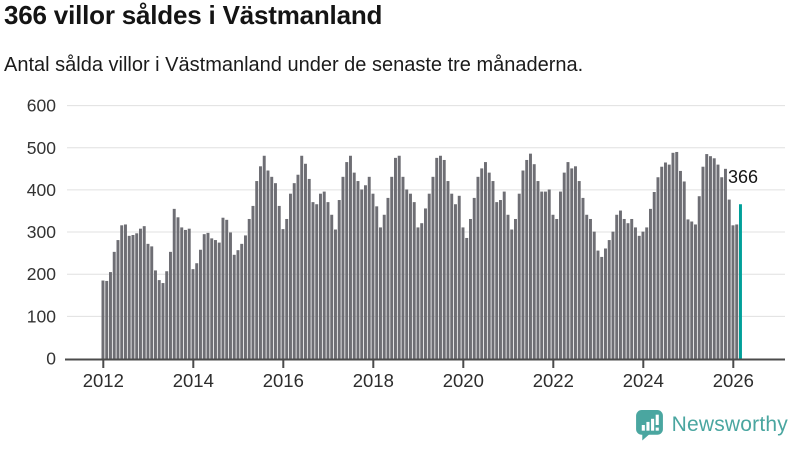 The width and height of the screenshot is (800, 450). Describe the element at coordinates (373, 380) in the screenshot. I see `x-axis-tick-label: 2018` at that location.